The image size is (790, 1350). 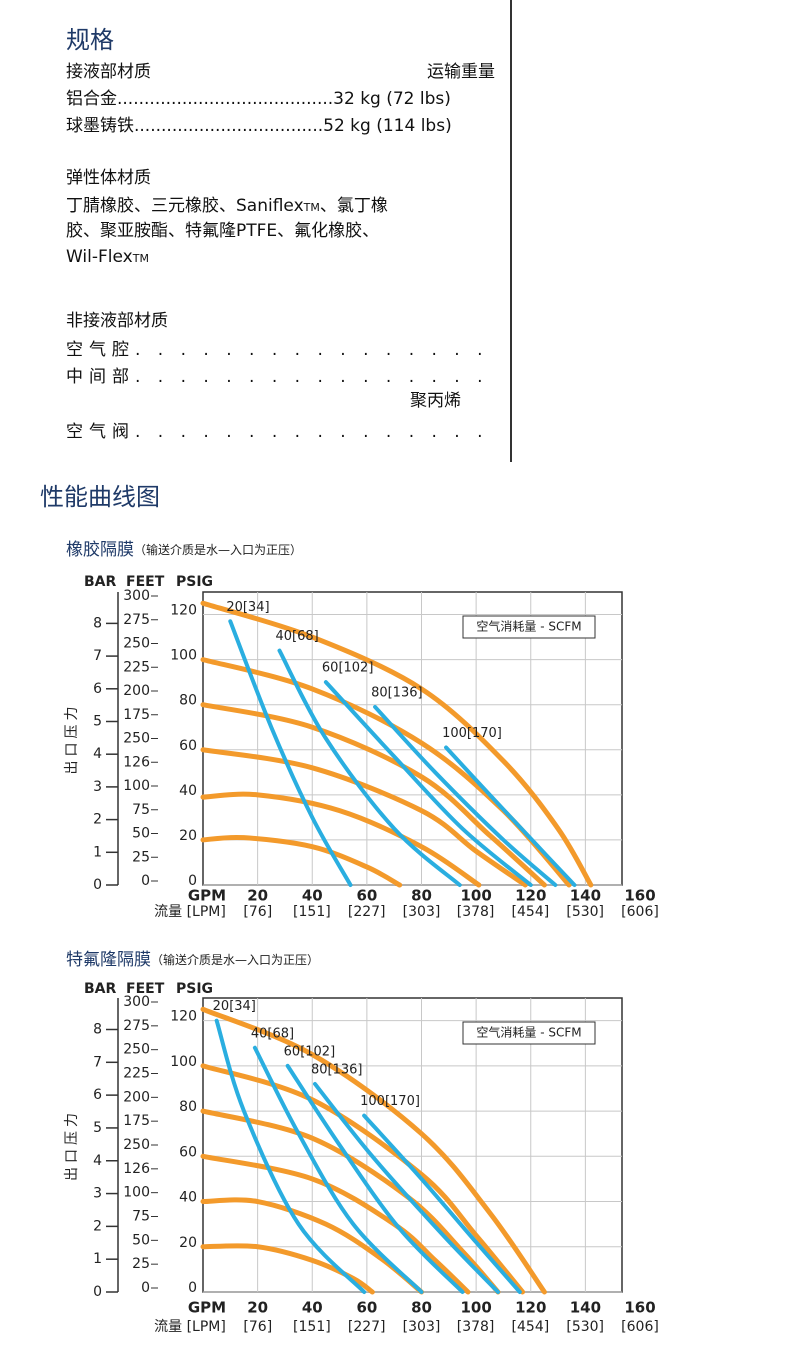 What do you see at coordinates (100, 550) in the screenshot?
I see `title: 橡胶隔膜` at bounding box center [100, 550].